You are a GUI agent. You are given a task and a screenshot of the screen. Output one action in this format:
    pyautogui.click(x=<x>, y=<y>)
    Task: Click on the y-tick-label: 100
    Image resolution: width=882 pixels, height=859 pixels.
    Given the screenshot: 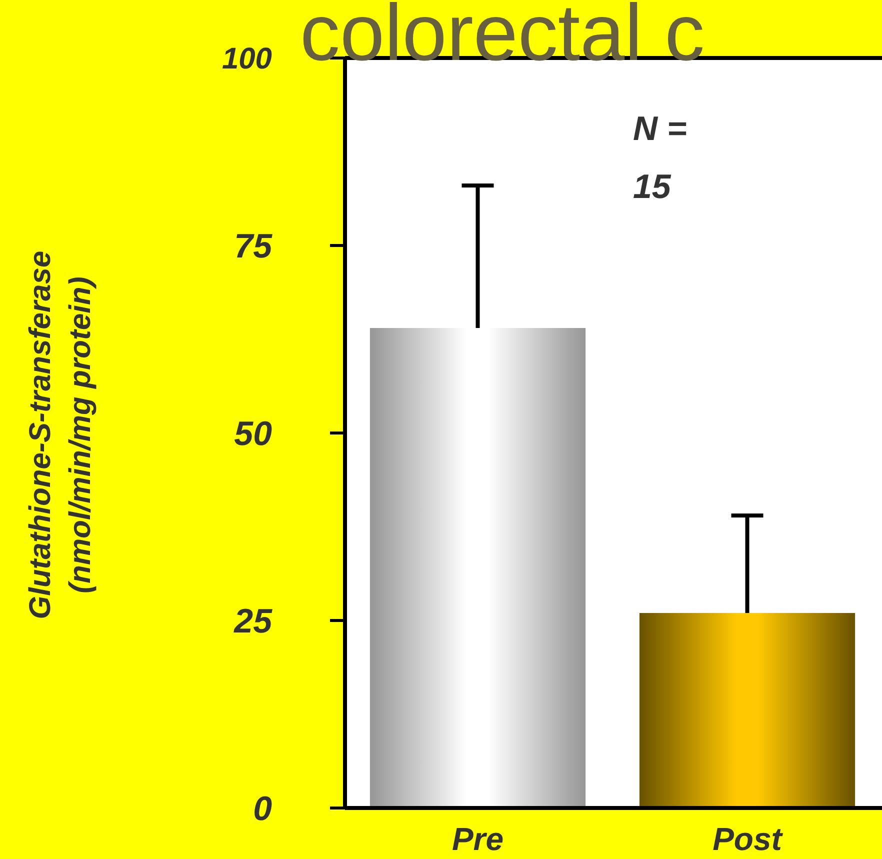 What is the action you would take?
    pyautogui.click(x=247, y=59)
    